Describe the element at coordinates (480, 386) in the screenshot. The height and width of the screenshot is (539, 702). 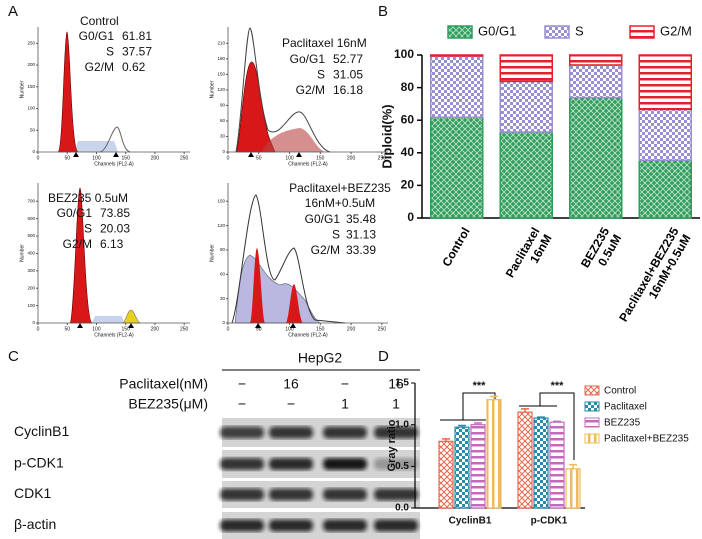
I see `significance: ***` at that location.